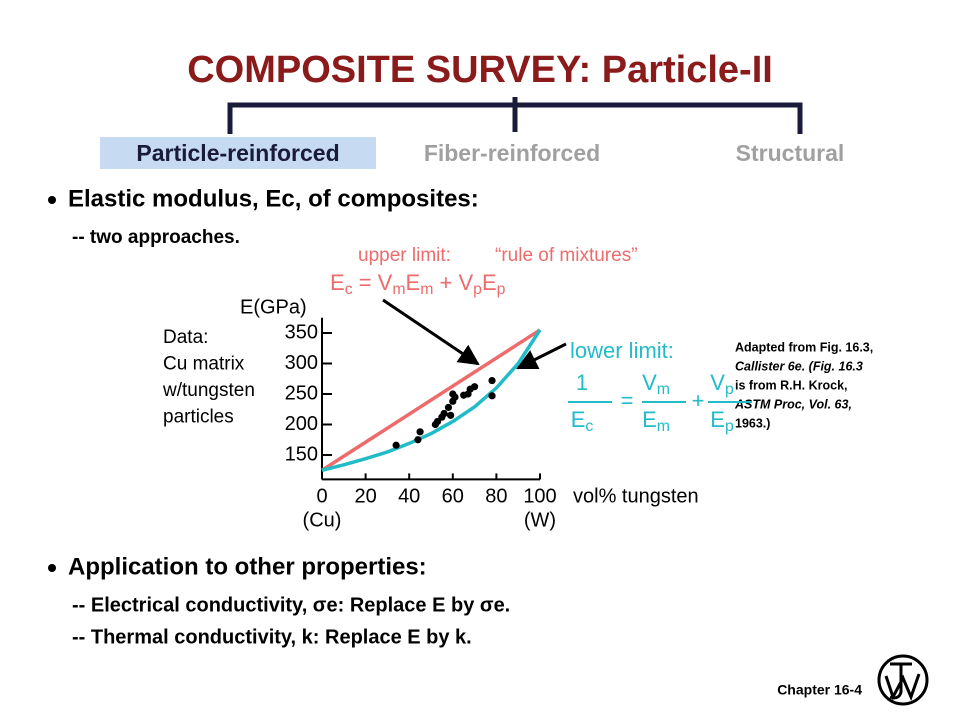  What do you see at coordinates (373, 282) in the screenshot?
I see `formula-part: = V` at bounding box center [373, 282].